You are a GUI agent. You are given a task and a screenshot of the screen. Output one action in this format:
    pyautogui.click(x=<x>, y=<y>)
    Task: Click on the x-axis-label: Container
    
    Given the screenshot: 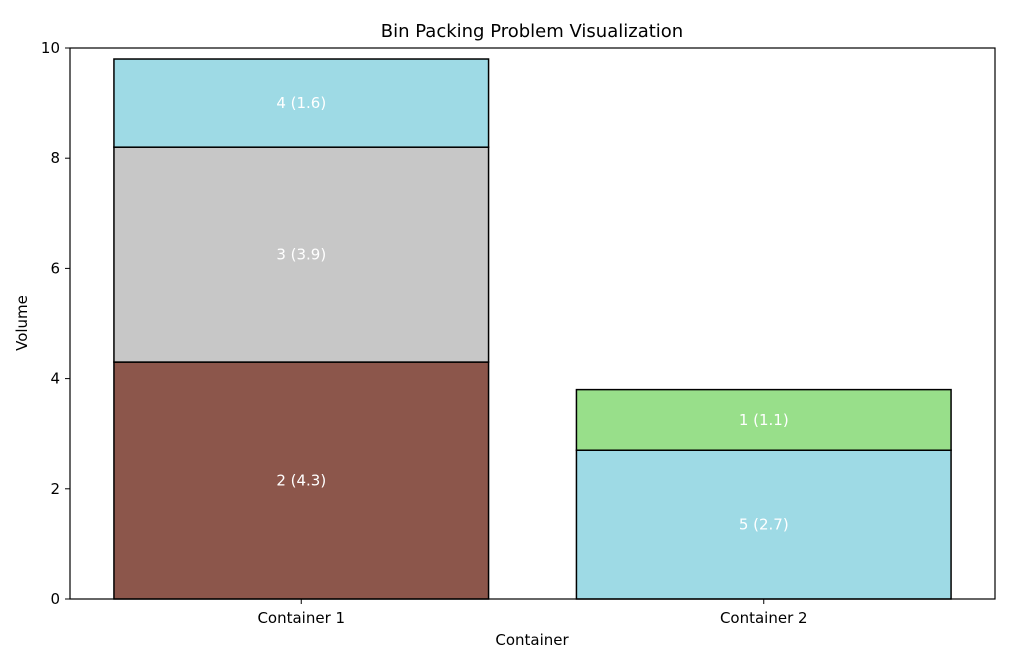 What is the action you would take?
    pyautogui.click(x=532, y=640)
    